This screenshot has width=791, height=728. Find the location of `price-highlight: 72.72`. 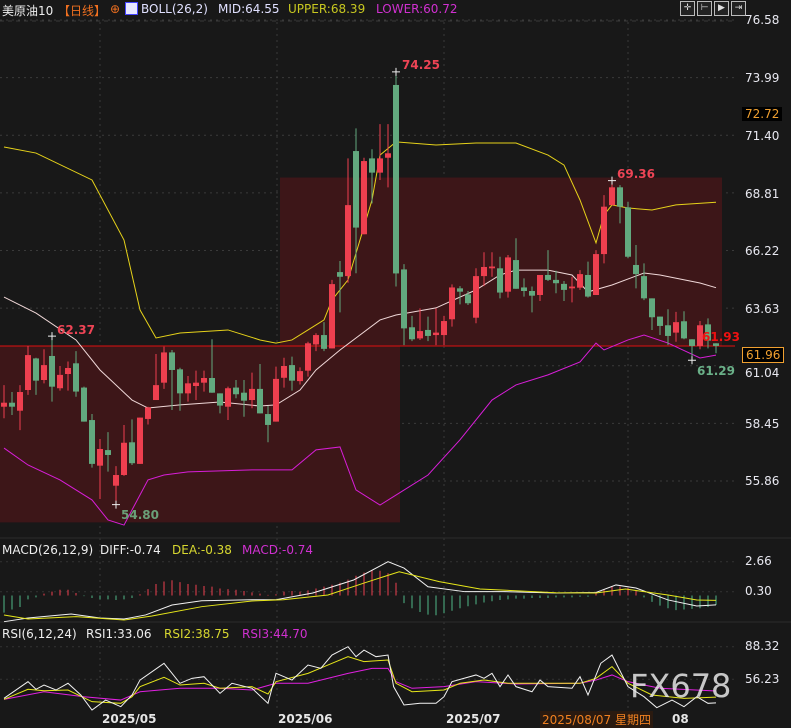

price-highlight: 72.72 is located at coordinates (762, 114).